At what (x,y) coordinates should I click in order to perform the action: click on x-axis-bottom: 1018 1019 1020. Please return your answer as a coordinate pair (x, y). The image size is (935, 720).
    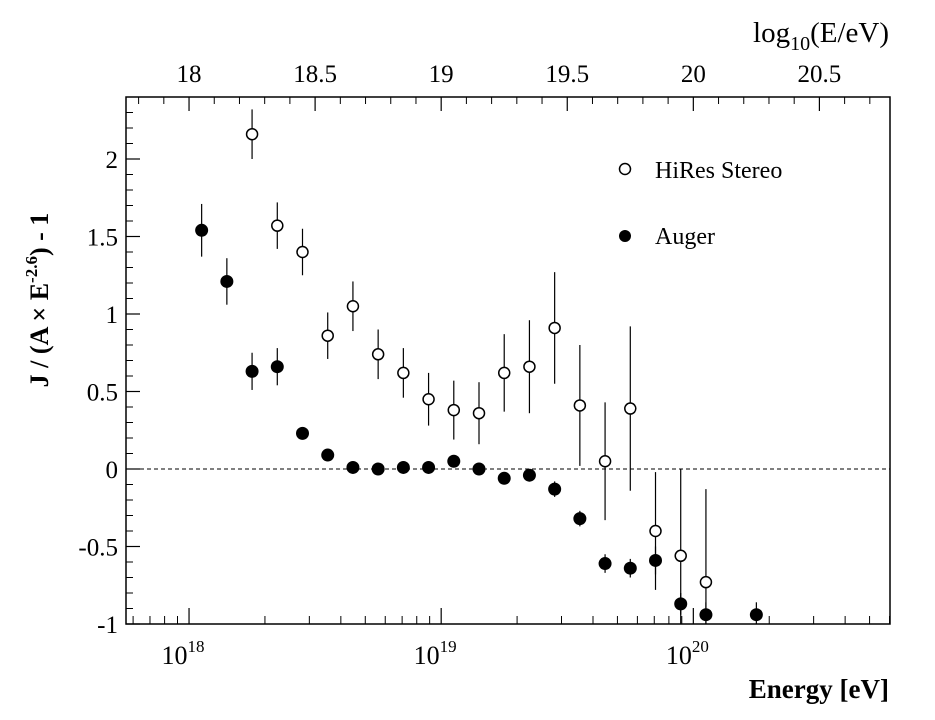
    Looking at the image, I should click on (435, 639).